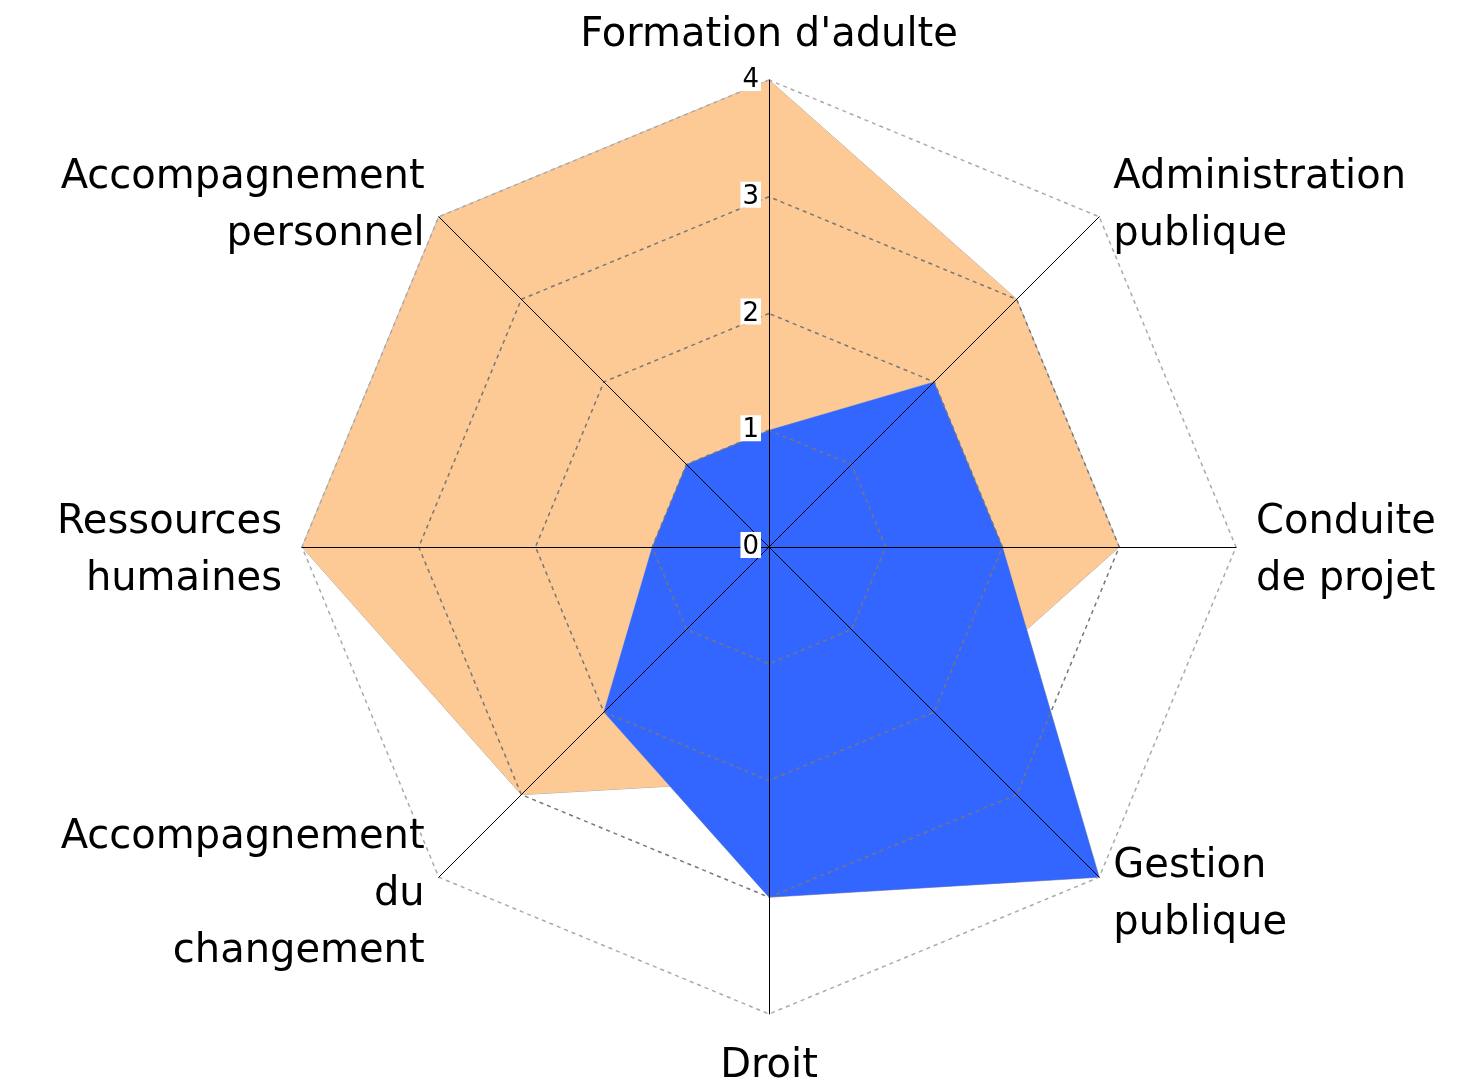 The width and height of the screenshot is (1473, 1087). I want to click on y-tick-label: 1, so click(750, 428).